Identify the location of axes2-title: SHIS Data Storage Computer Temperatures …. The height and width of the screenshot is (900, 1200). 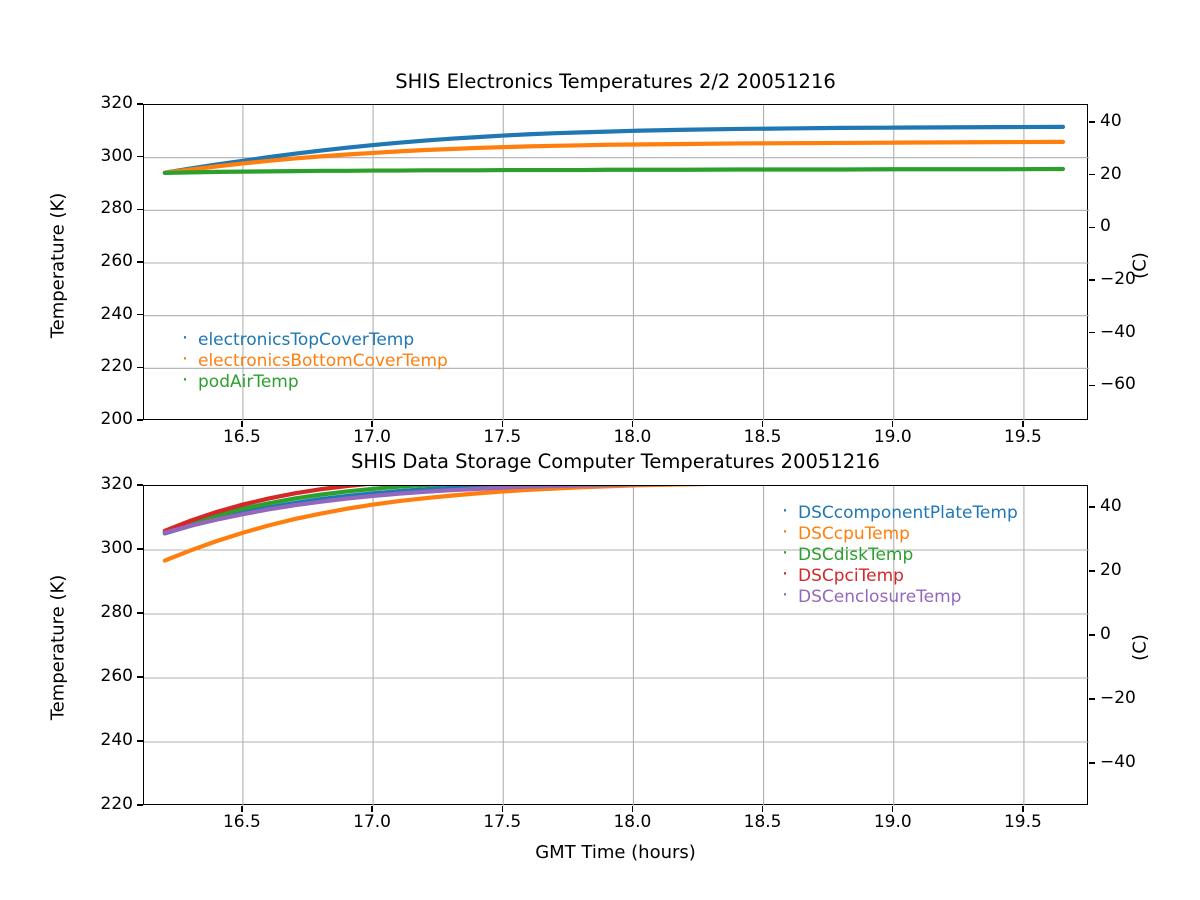
(615, 461).